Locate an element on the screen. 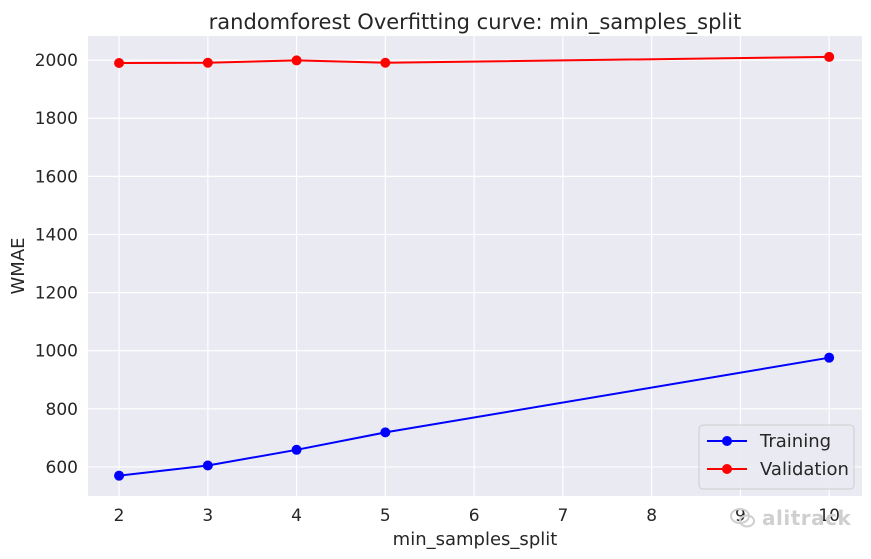 This screenshot has width=871, height=559. y-tick-label: 1200 is located at coordinates (56, 294).